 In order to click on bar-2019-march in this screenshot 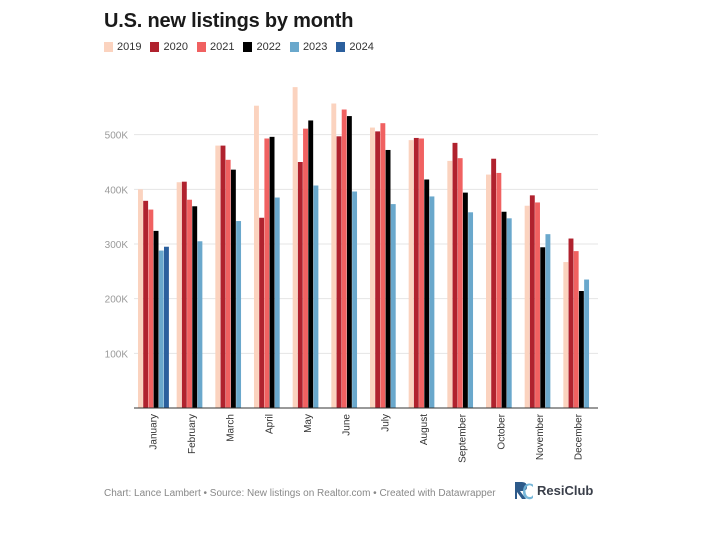, I will do `click(218, 276)`.